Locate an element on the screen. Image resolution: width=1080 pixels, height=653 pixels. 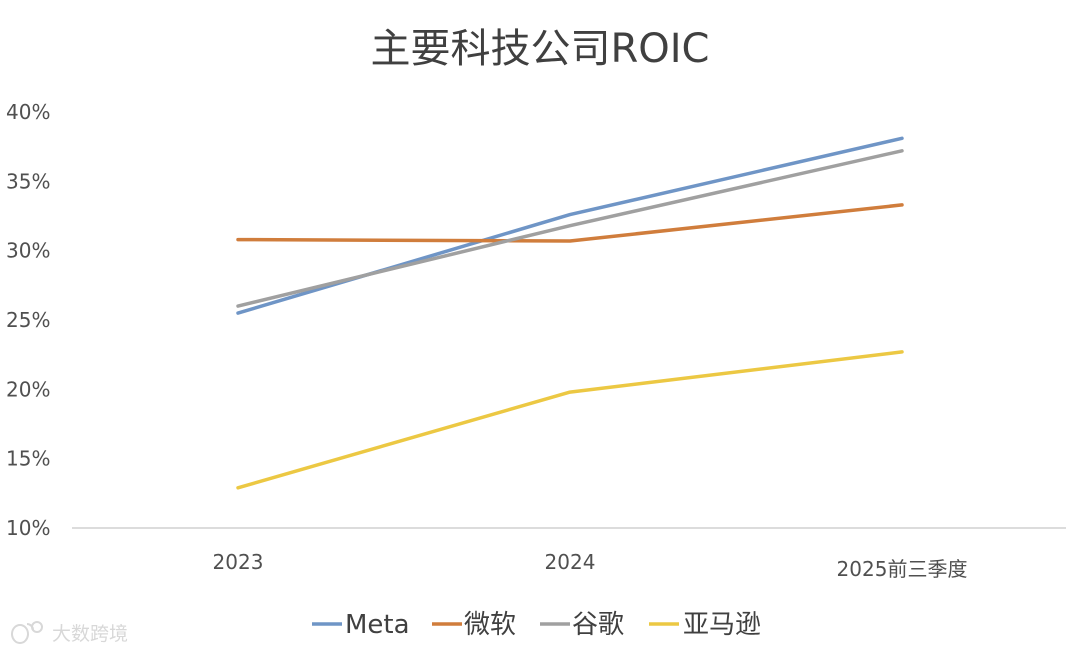
y-tick-label: 40% is located at coordinates (28, 112).